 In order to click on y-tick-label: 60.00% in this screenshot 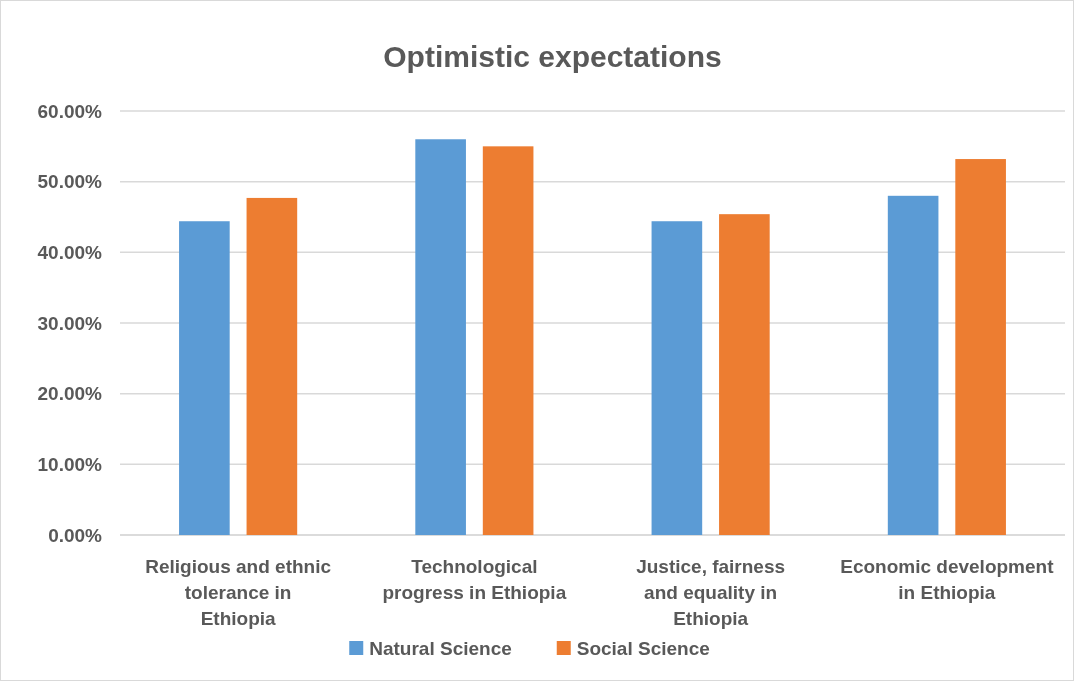, I will do `click(70, 111)`.